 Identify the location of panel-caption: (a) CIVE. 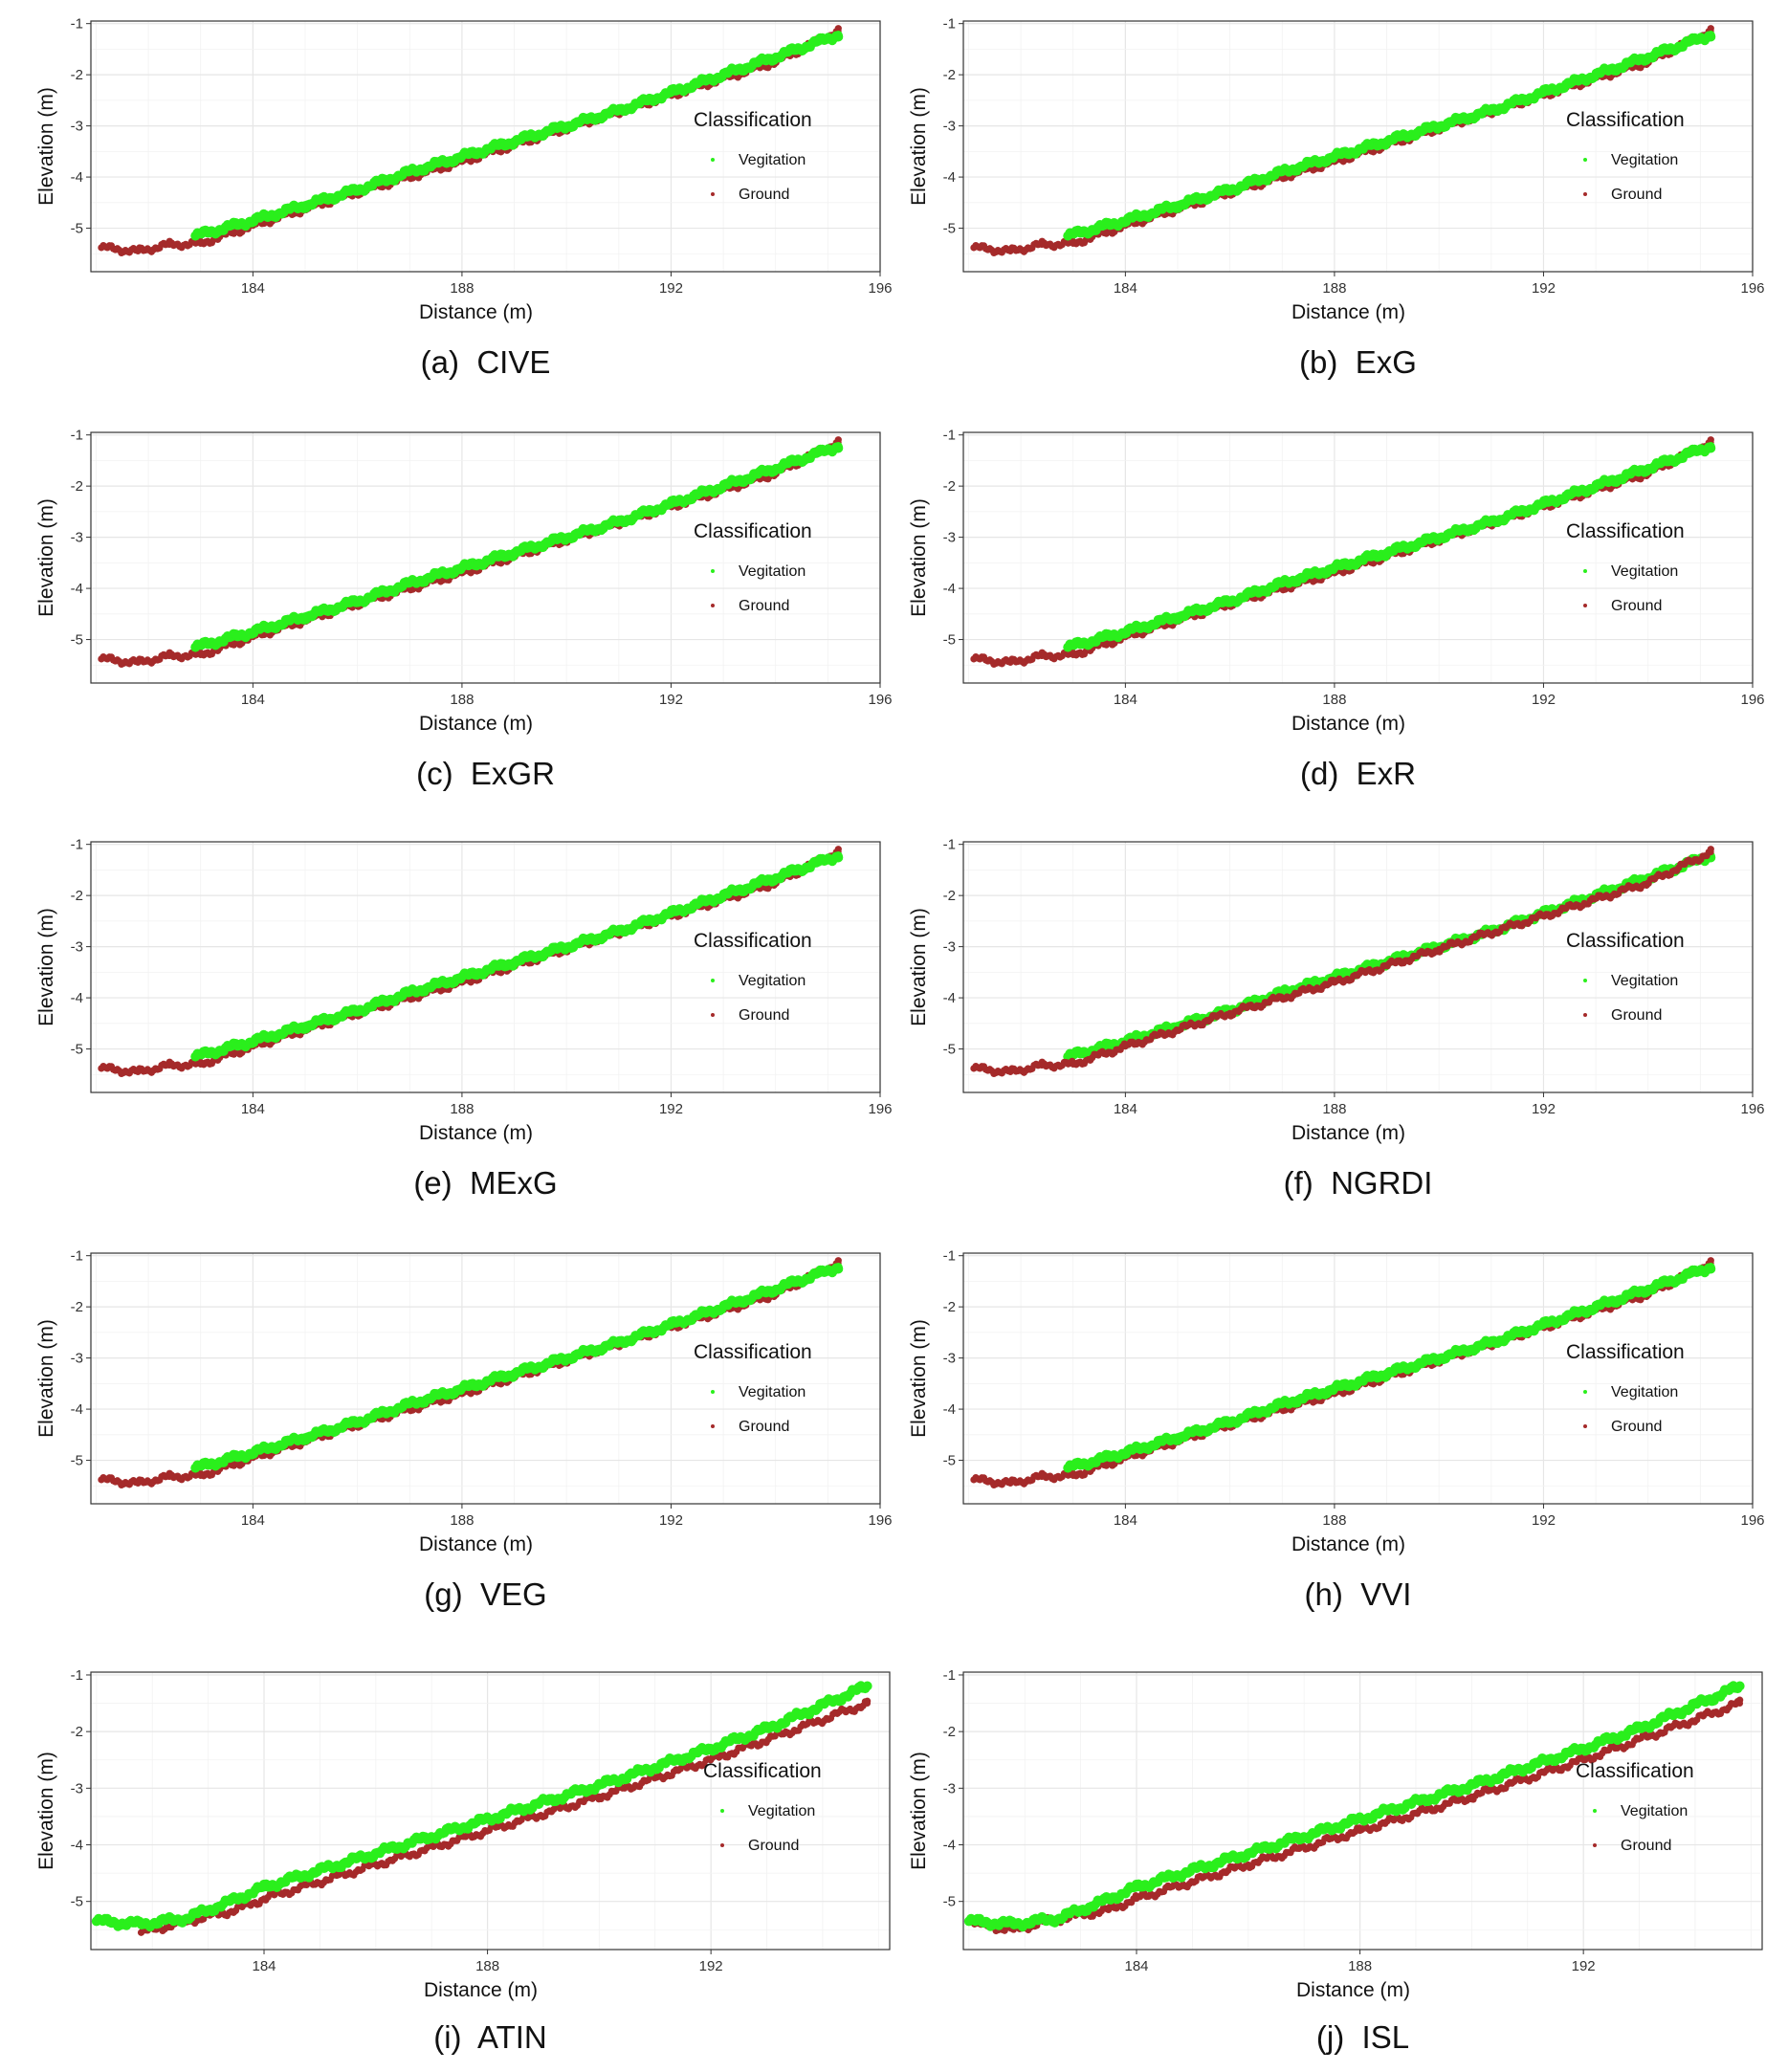
(485, 362).